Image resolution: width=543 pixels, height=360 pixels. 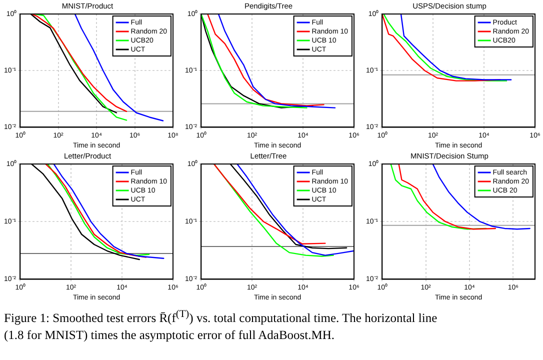 I want to click on text: (1.8 for MNIST) times the asymptotic error of full AdaBoost.MH., so click(x=170, y=335).